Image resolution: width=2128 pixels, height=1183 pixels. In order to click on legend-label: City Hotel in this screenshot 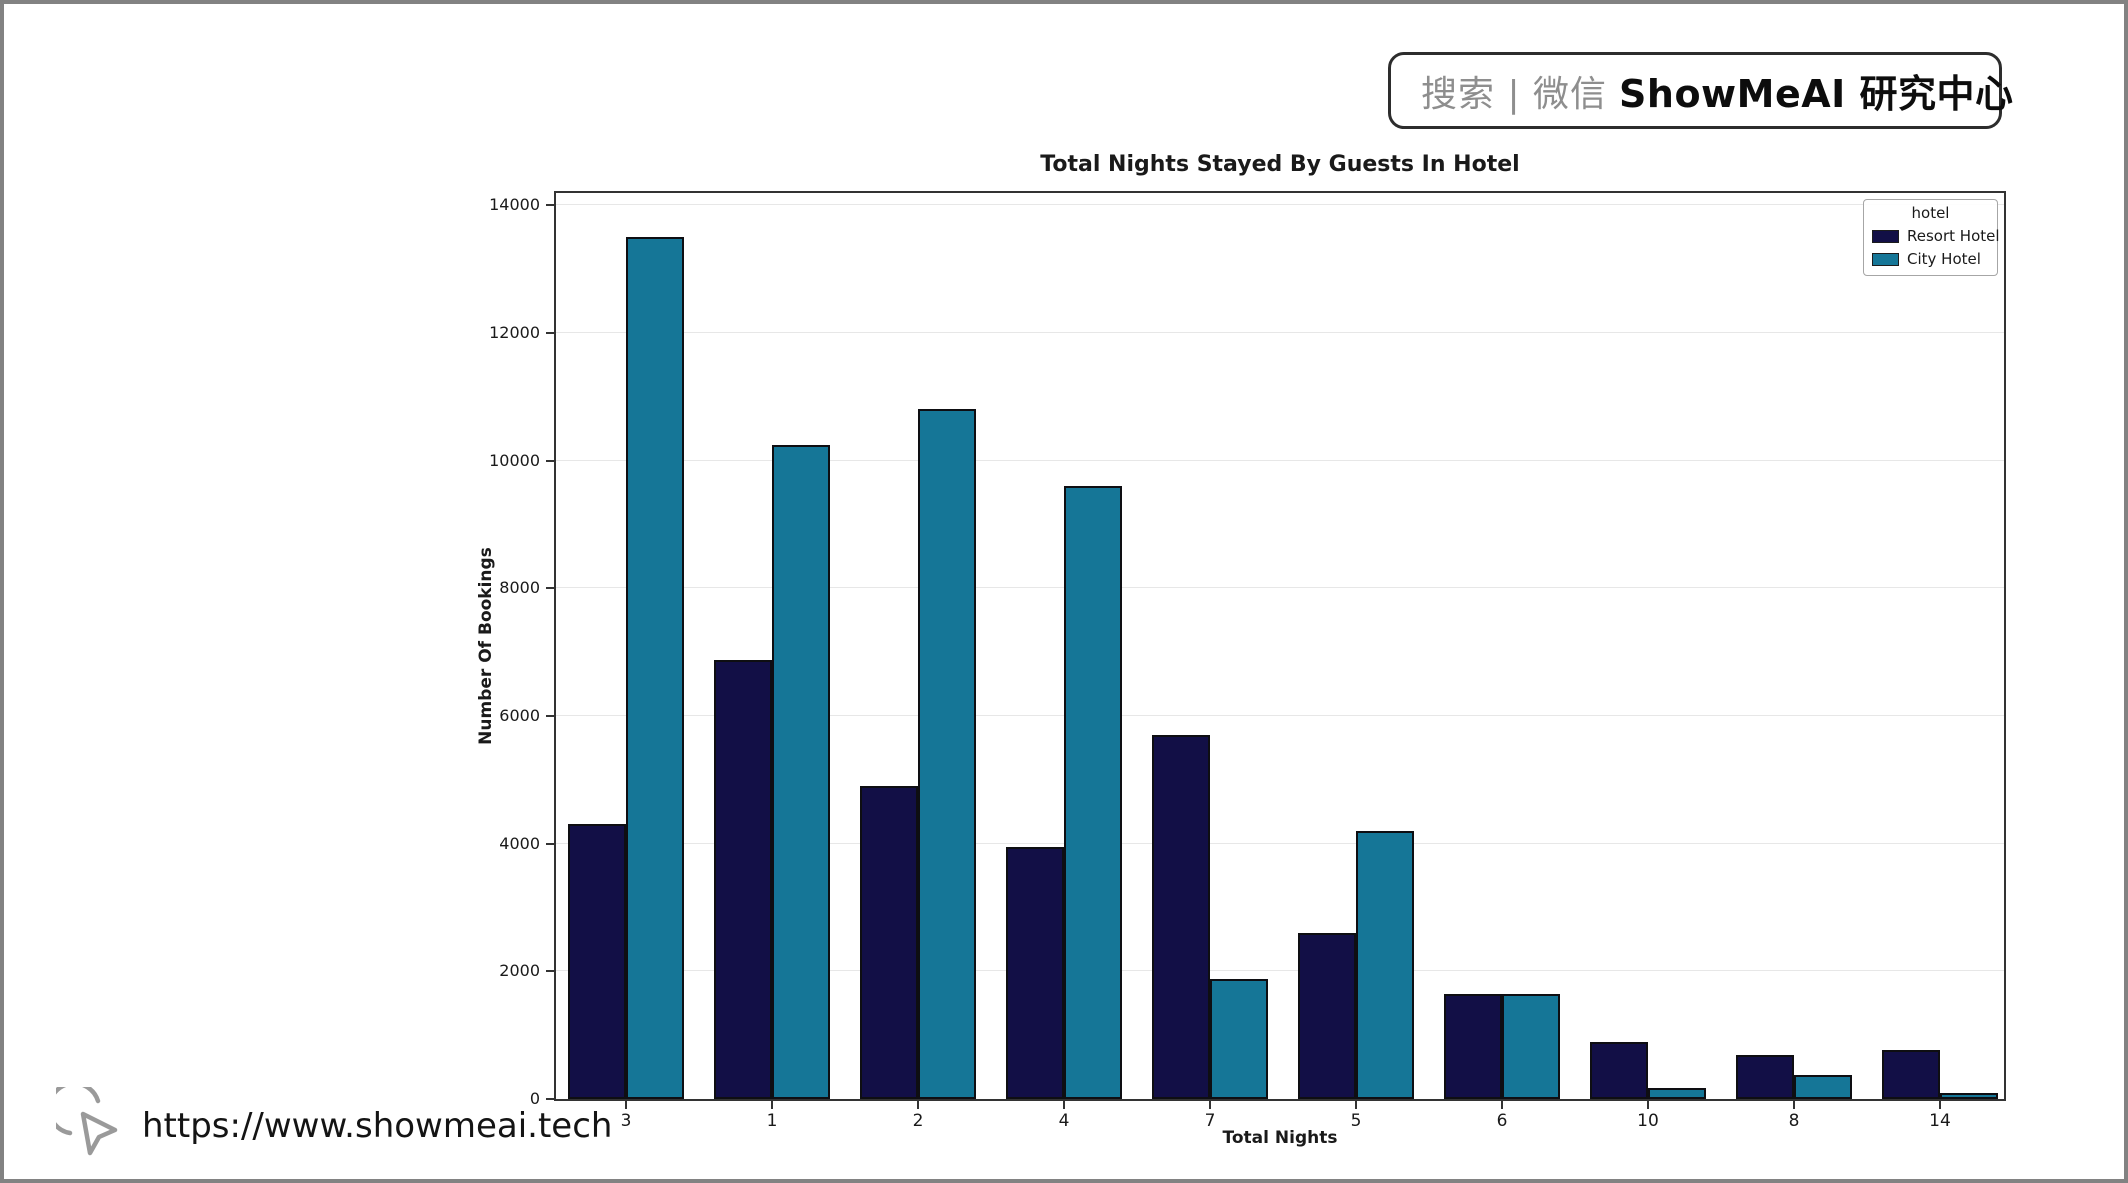, I will do `click(1944, 259)`.